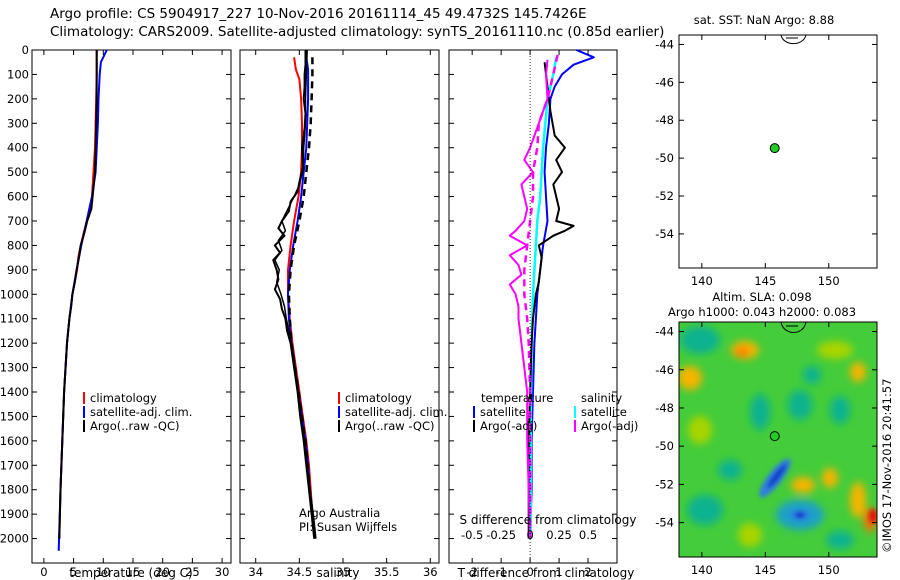 The width and height of the screenshot is (900, 580). Describe the element at coordinates (14, 294) in the screenshot. I see `depth-tick-label: 1000` at that location.